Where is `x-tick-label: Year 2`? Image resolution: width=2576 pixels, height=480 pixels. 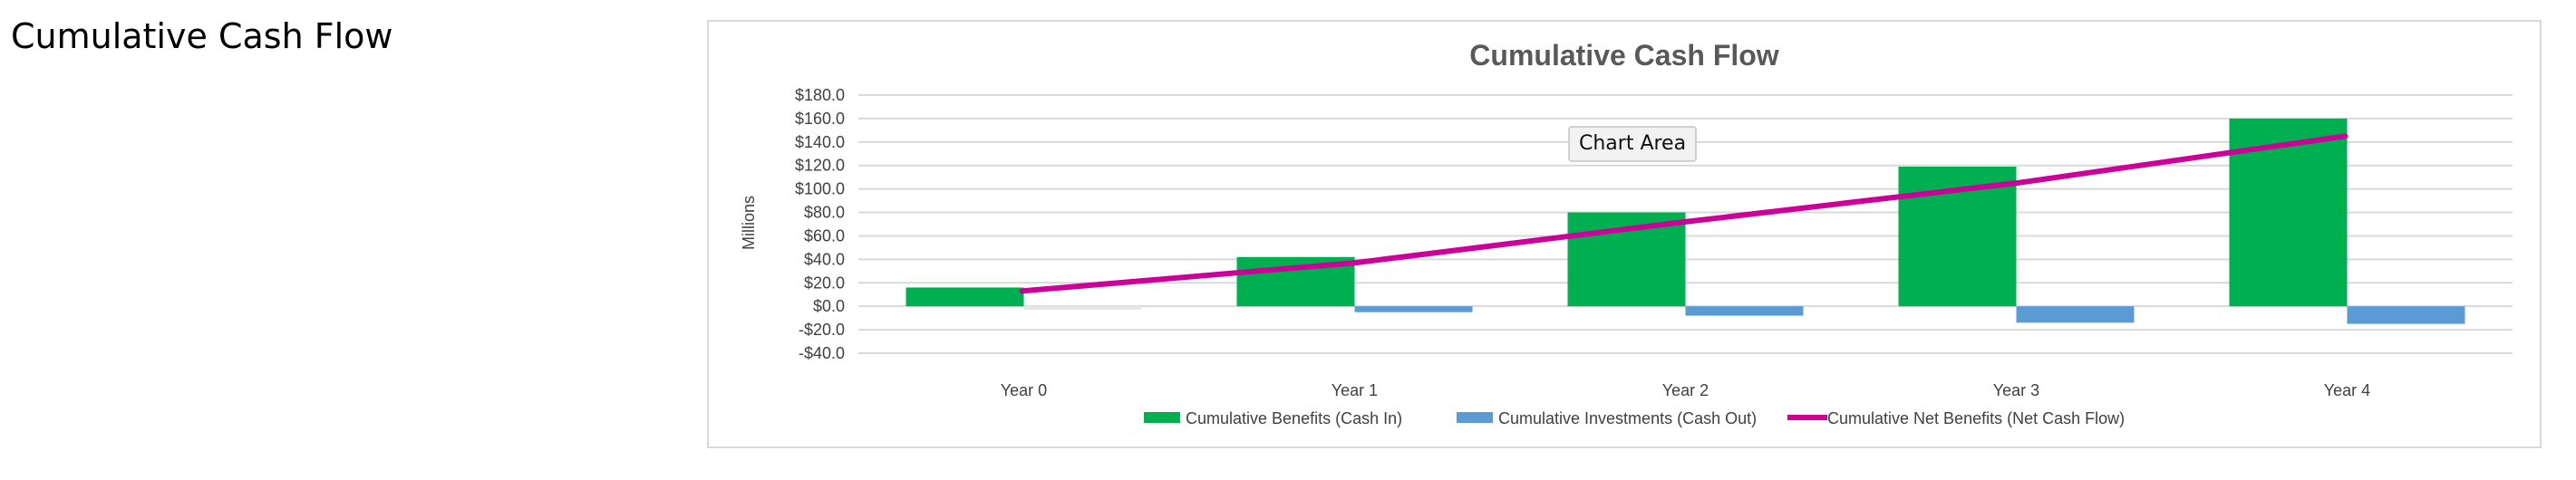 x-tick-label: Year 2 is located at coordinates (1685, 390).